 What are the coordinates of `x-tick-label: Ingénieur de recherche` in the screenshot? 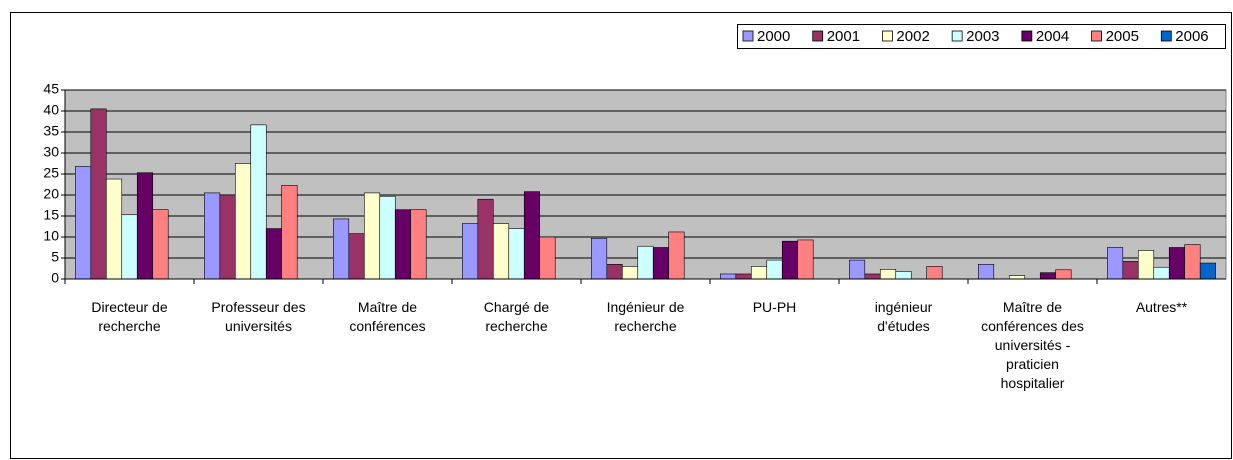 It's located at (645, 316).